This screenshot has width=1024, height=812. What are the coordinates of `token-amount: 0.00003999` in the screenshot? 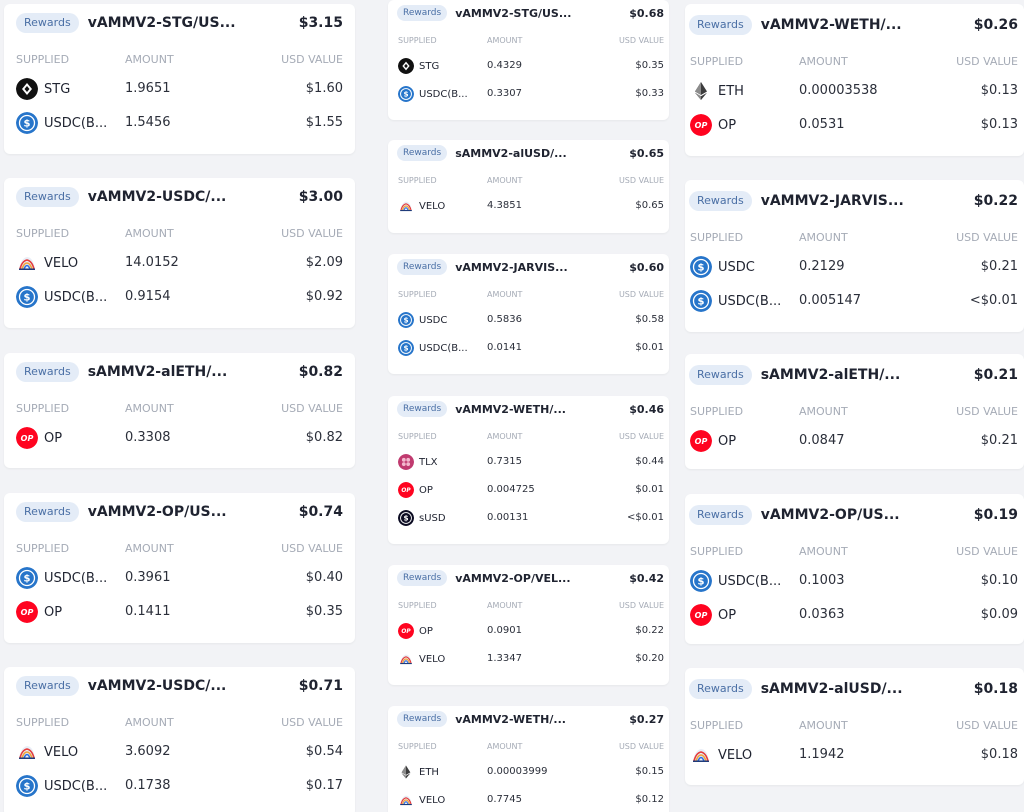 It's located at (517, 771).